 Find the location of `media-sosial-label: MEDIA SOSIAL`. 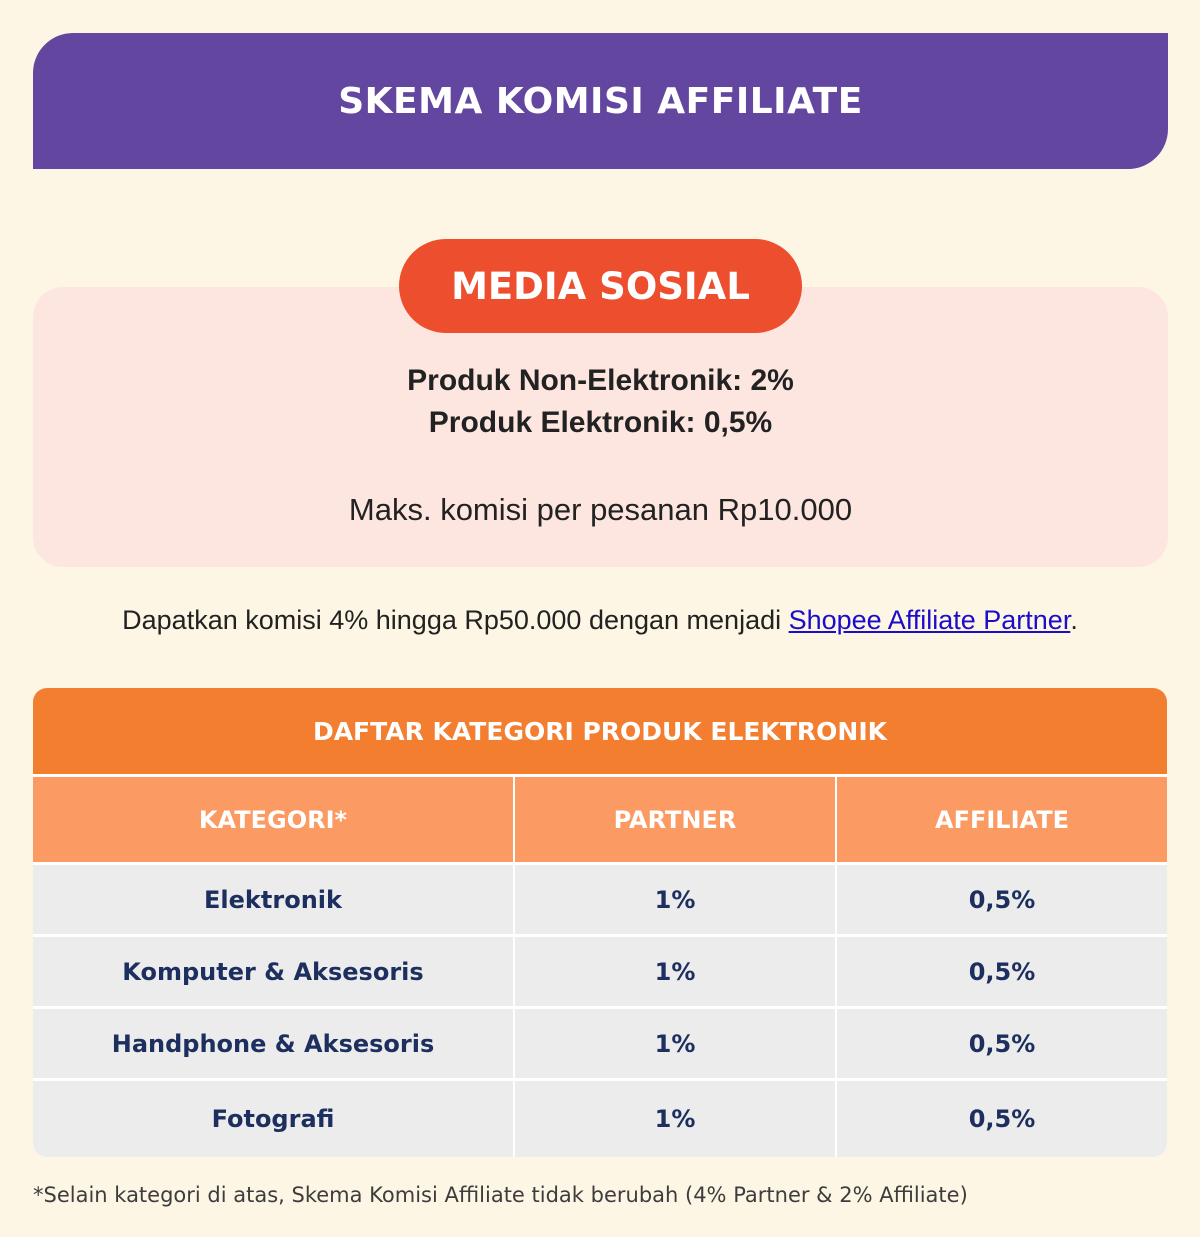

media-sosial-label: MEDIA SOSIAL is located at coordinates (600, 286).